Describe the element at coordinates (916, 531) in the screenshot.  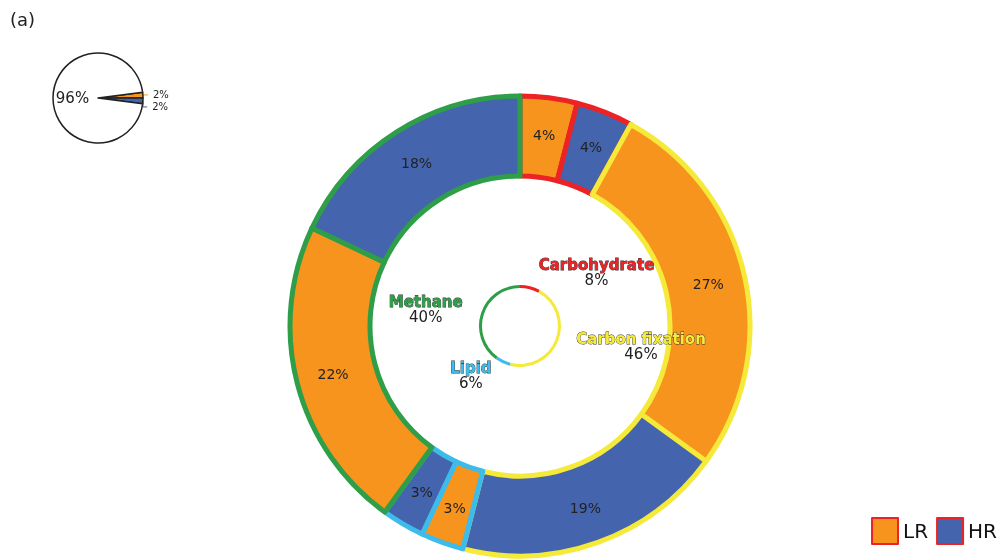
I see `legend-label: LR` at that location.